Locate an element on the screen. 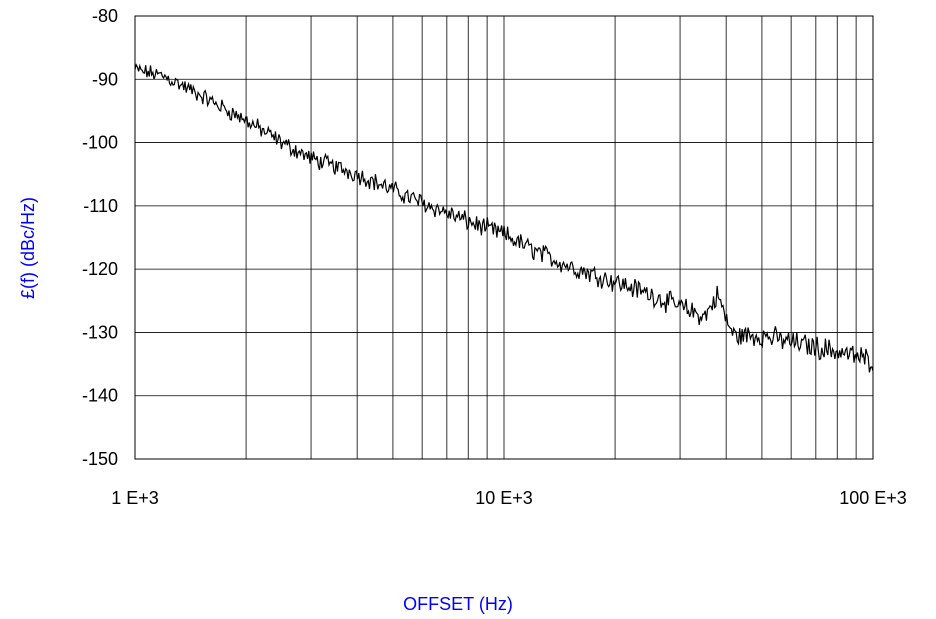 The image size is (936, 619). x-tick-label: 100 E+3 is located at coordinates (873, 498).